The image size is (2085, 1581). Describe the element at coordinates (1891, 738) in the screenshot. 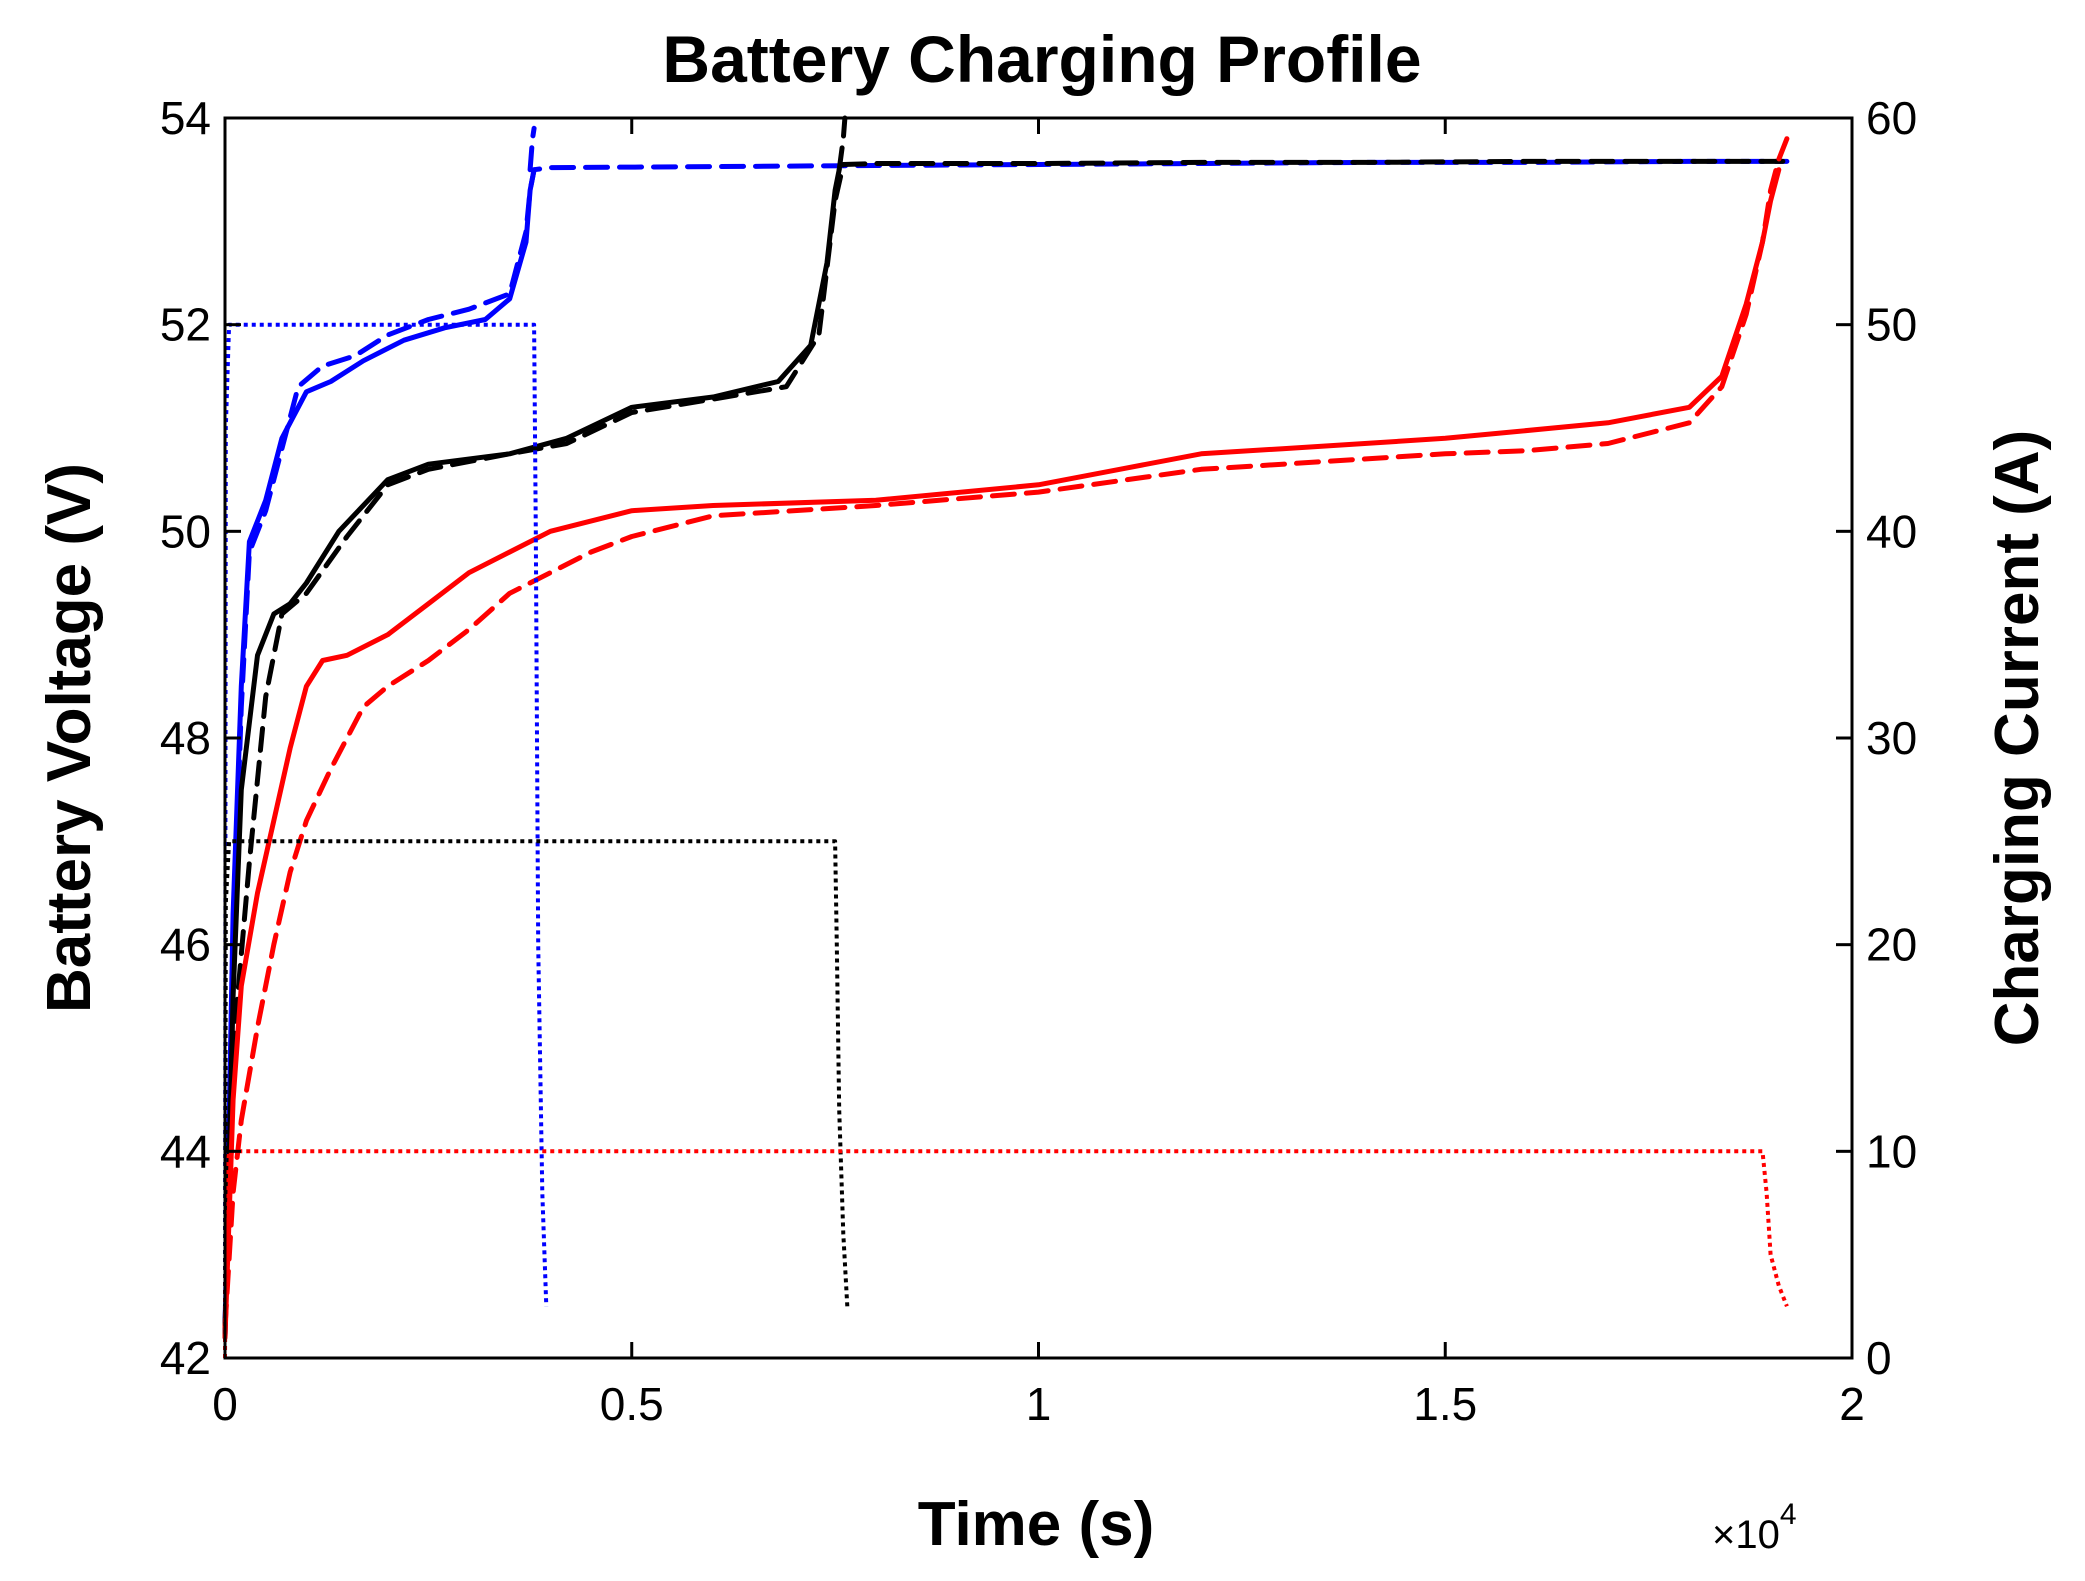

I see `y-right-tick-label-3: 30` at that location.